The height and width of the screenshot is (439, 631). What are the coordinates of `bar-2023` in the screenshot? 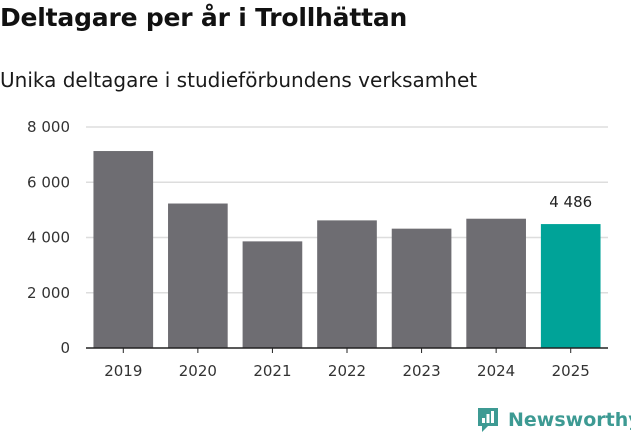 It's located at (421, 288).